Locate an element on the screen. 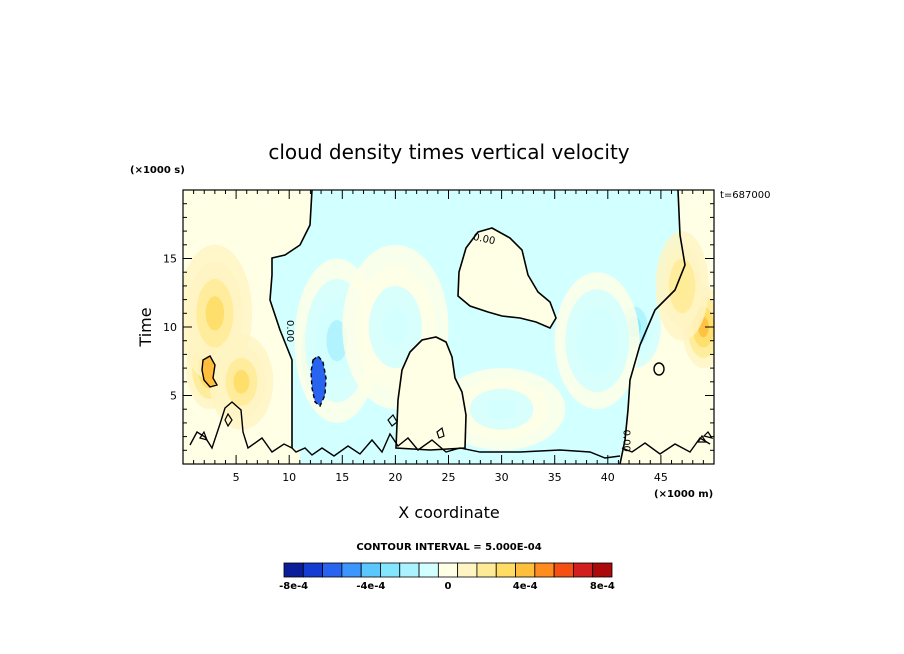 The image size is (904, 654). y-unit-label: (×1000 s) is located at coordinates (157, 170).